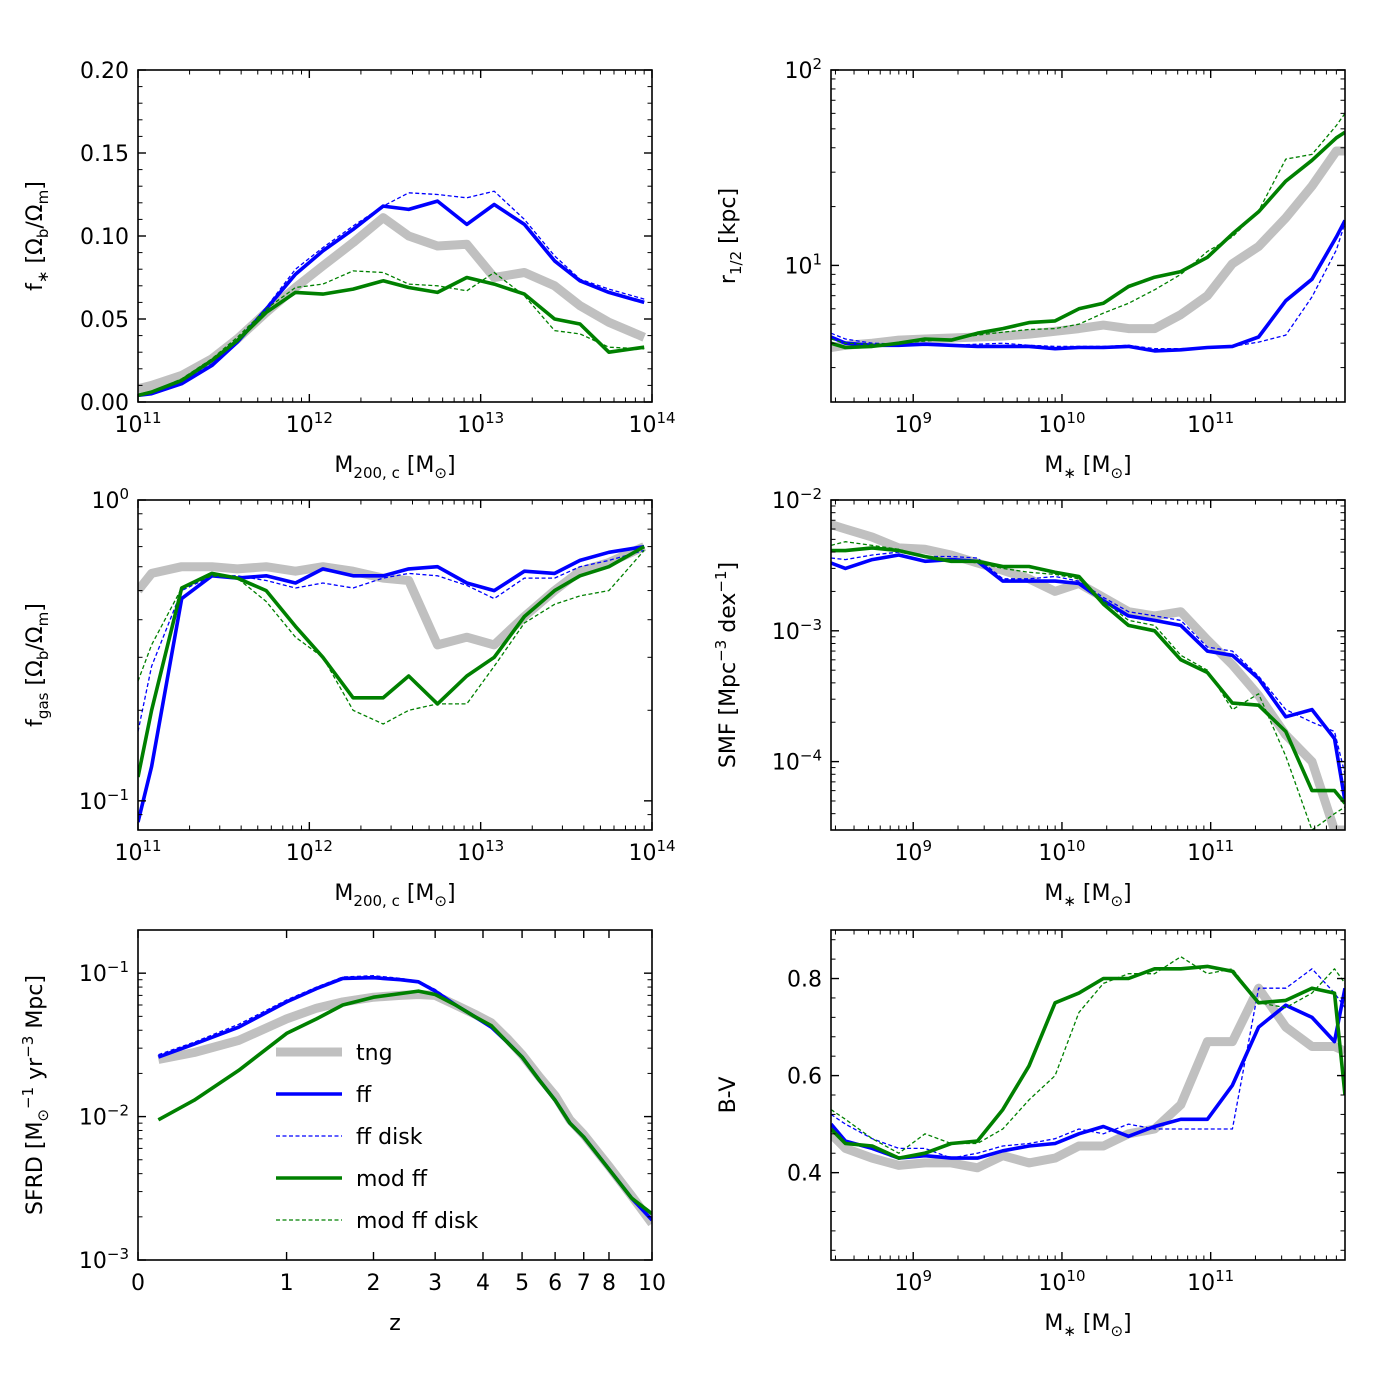 The height and width of the screenshot is (1400, 1380). What do you see at coordinates (435, 1283) in the screenshot?
I see `x-tick-label-sfrd: 3` at bounding box center [435, 1283].